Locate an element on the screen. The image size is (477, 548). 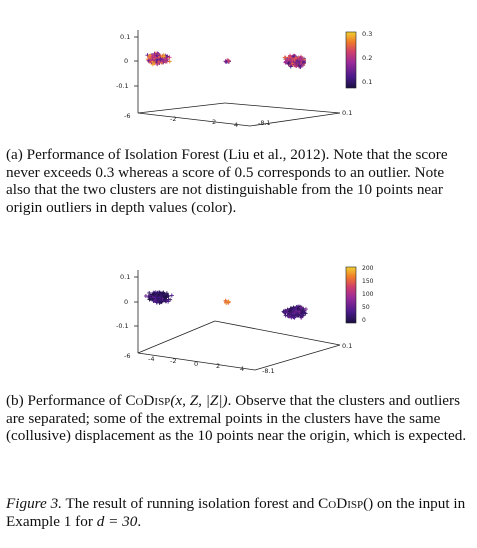
colorbar-tick: 0.2 is located at coordinates (367, 58).